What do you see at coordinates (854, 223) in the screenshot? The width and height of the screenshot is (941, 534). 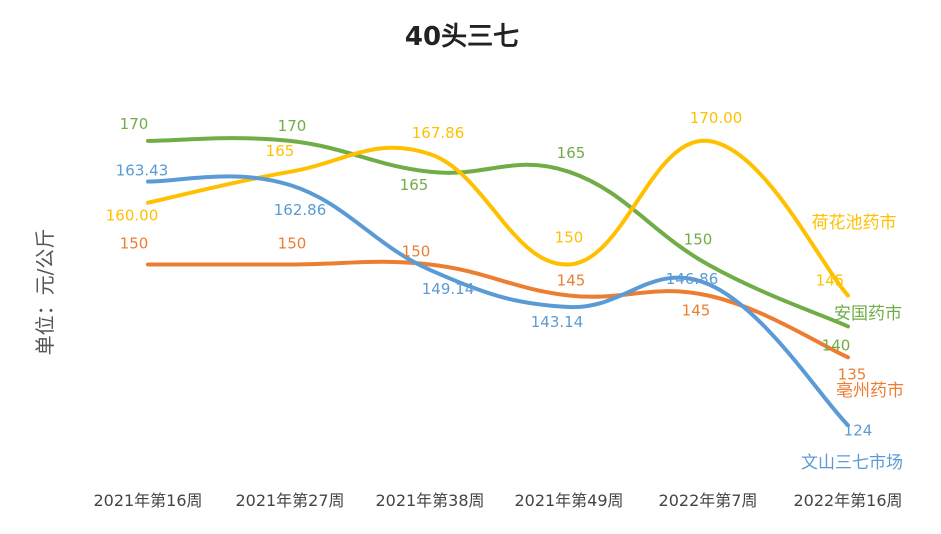 I see `series-name-label: 荷花池药市` at bounding box center [854, 223].